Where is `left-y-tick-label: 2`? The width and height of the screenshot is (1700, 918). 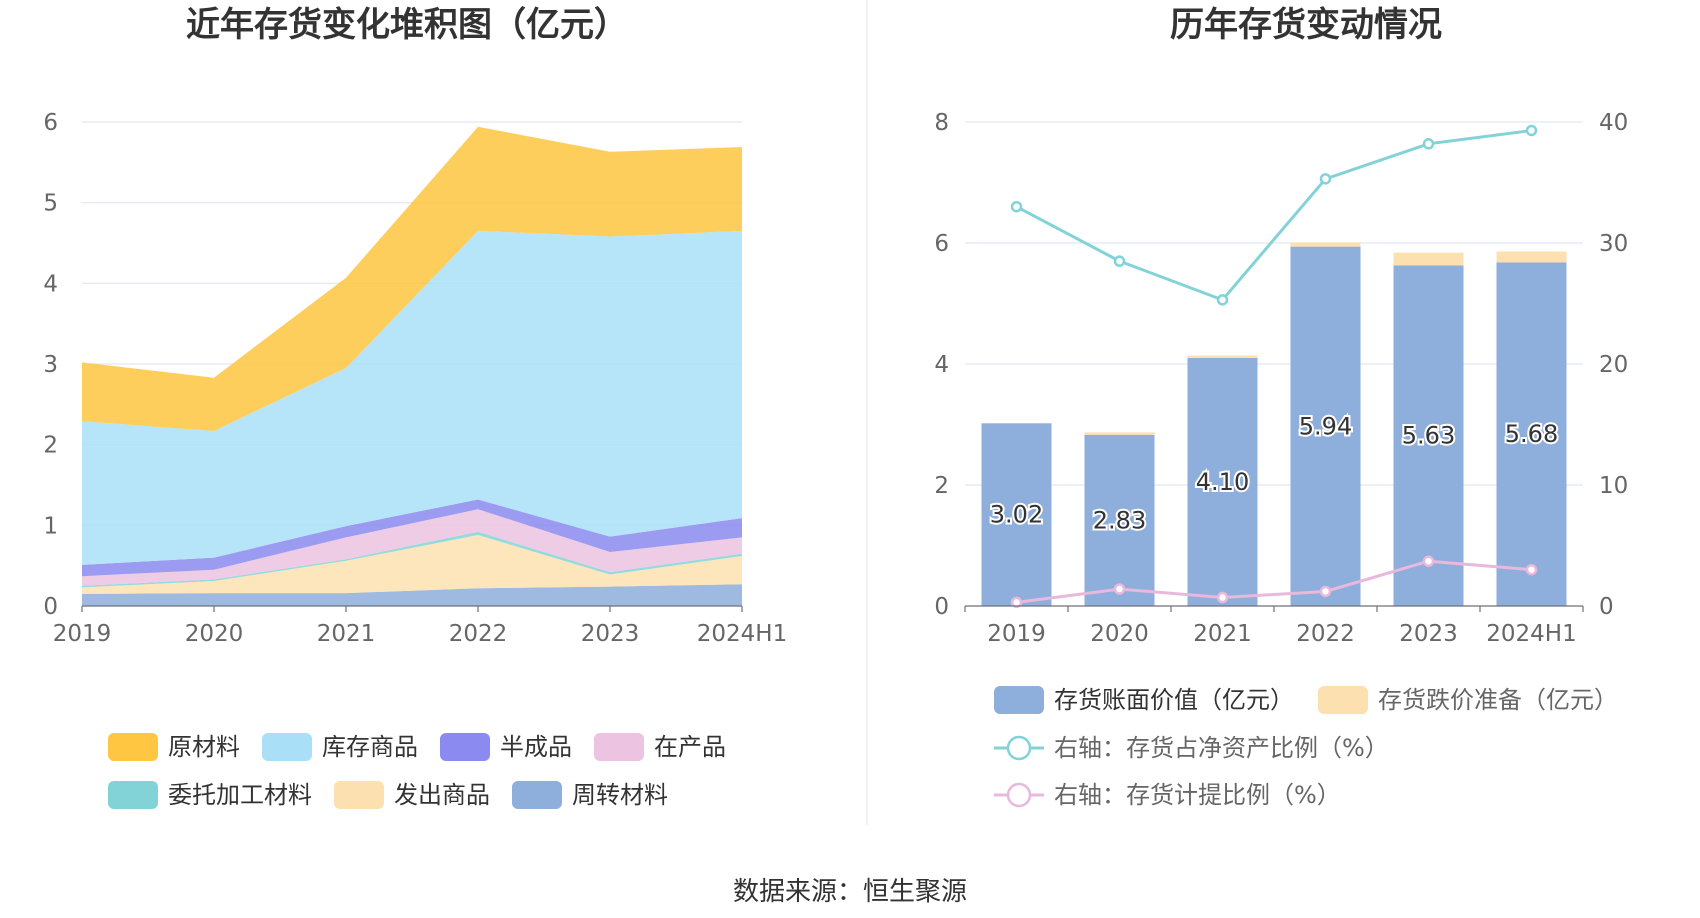 left-y-tick-label: 2 is located at coordinates (50, 446).